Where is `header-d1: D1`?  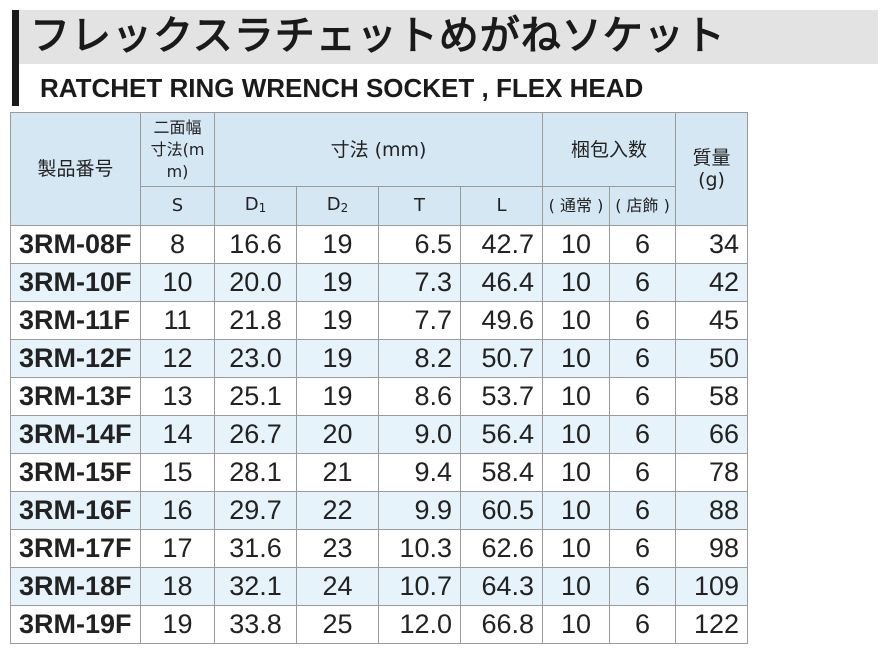
header-d1: D1 is located at coordinates (255, 206).